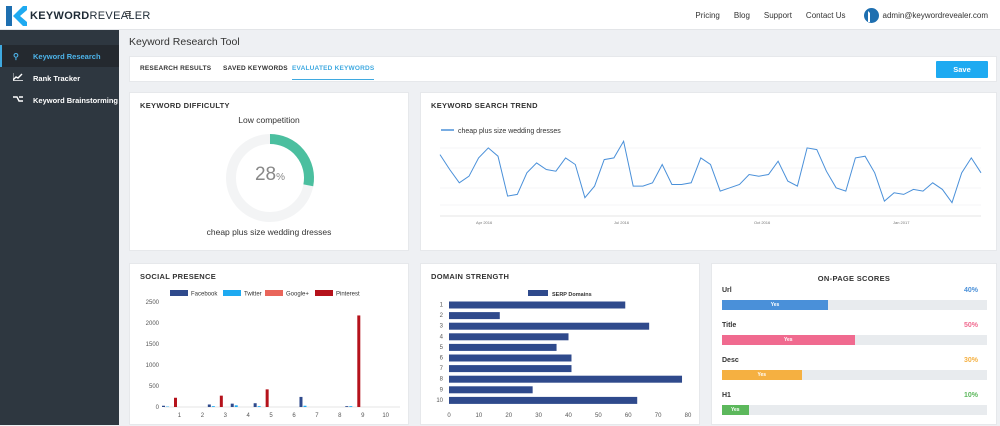 The image size is (1000, 426). What do you see at coordinates (185, 105) in the screenshot?
I see `card-title: KEYWORD DIFFICULTY` at bounding box center [185, 105].